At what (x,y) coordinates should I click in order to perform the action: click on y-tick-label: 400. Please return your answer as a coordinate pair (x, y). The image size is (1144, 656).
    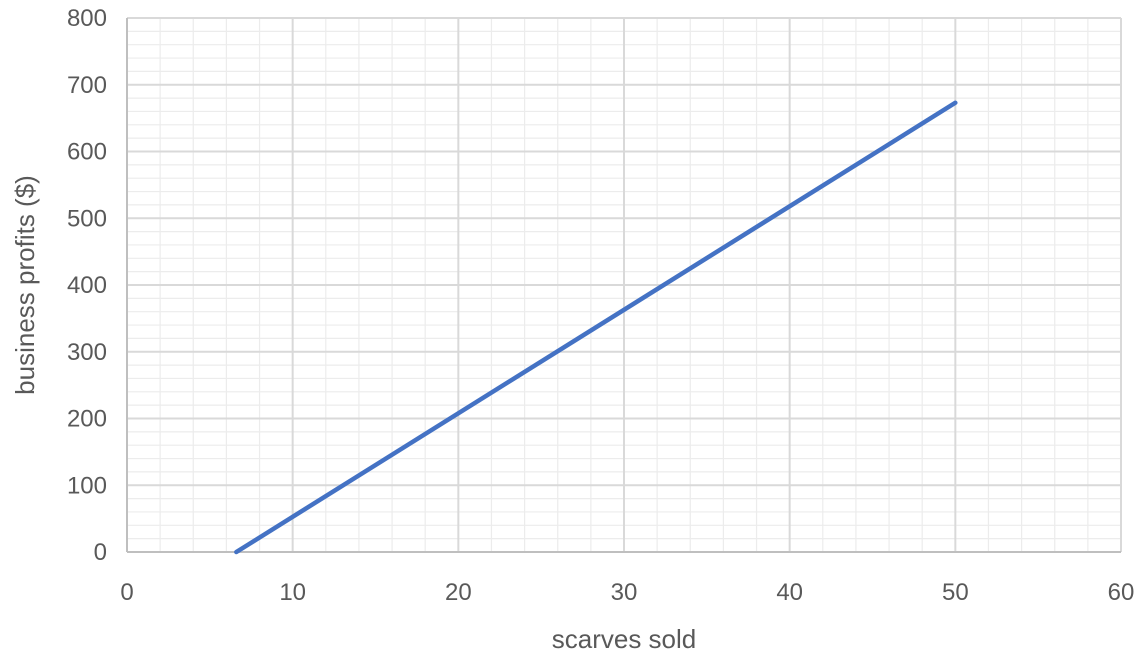
    Looking at the image, I should click on (87, 285).